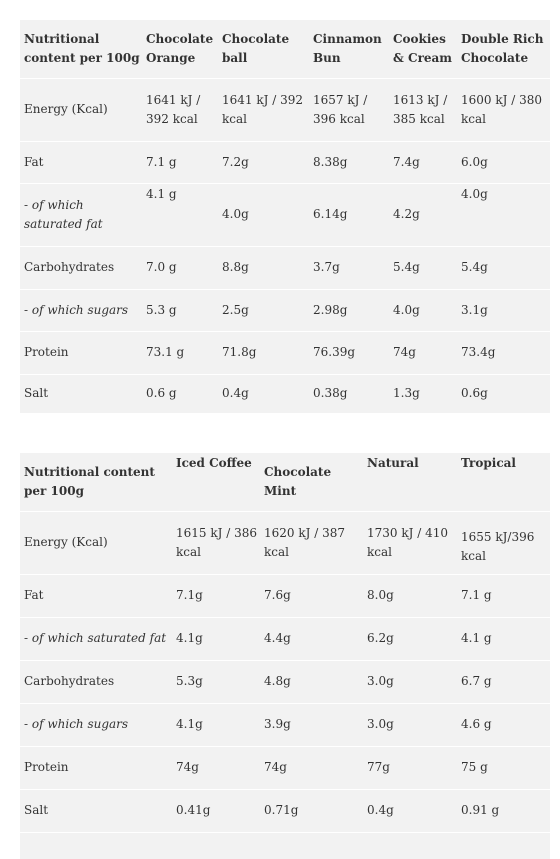 Image resolution: width=560 pixels, height=859 pixels. What do you see at coordinates (410, 595) in the screenshot?
I see `table-cell: 8.0g` at bounding box center [410, 595].